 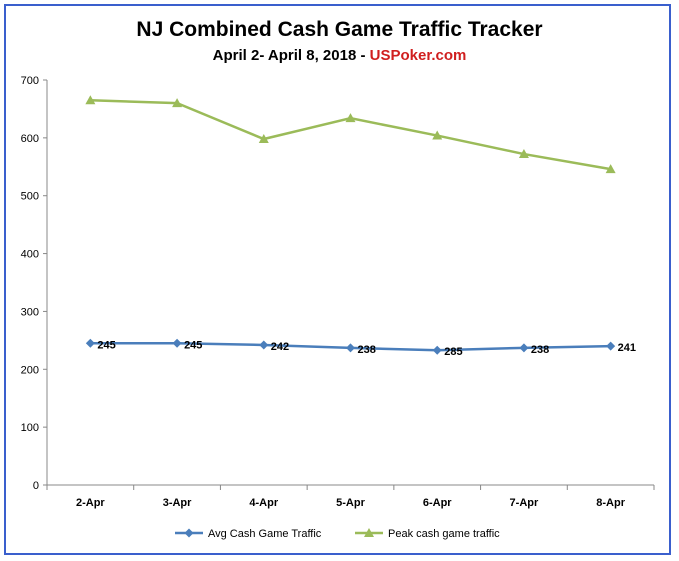 What do you see at coordinates (30, 197) in the screenshot?
I see `y-tick-label: 500` at bounding box center [30, 197].